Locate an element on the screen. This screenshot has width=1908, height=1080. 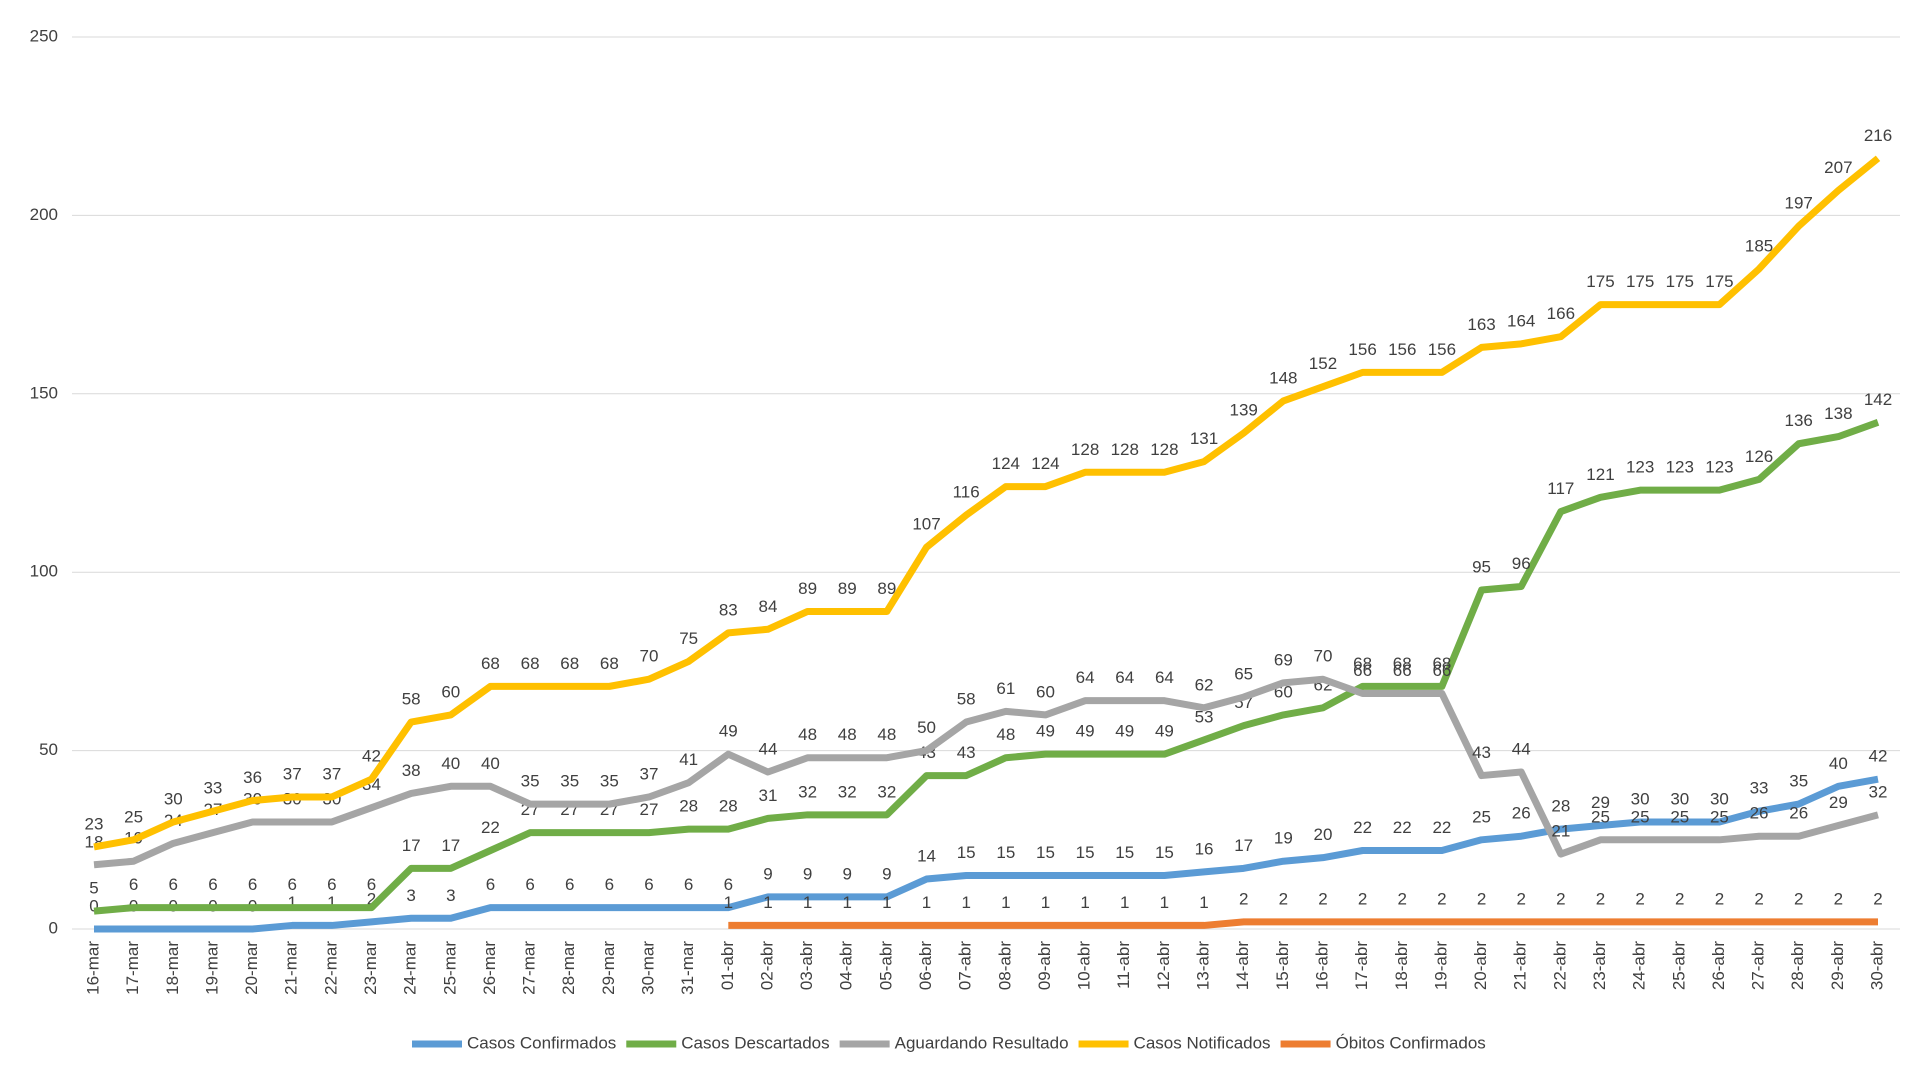
data-label: 33 is located at coordinates (212, 788).